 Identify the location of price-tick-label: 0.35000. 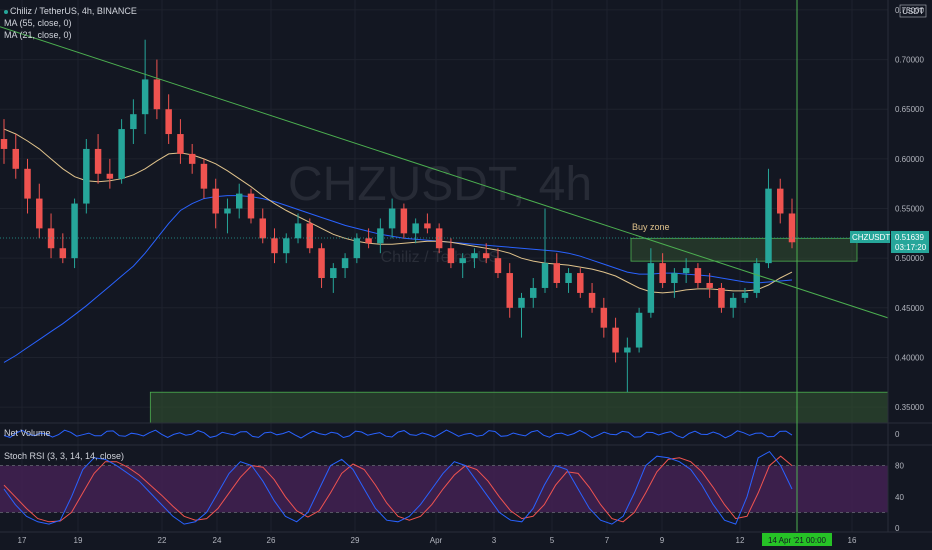
(909, 407).